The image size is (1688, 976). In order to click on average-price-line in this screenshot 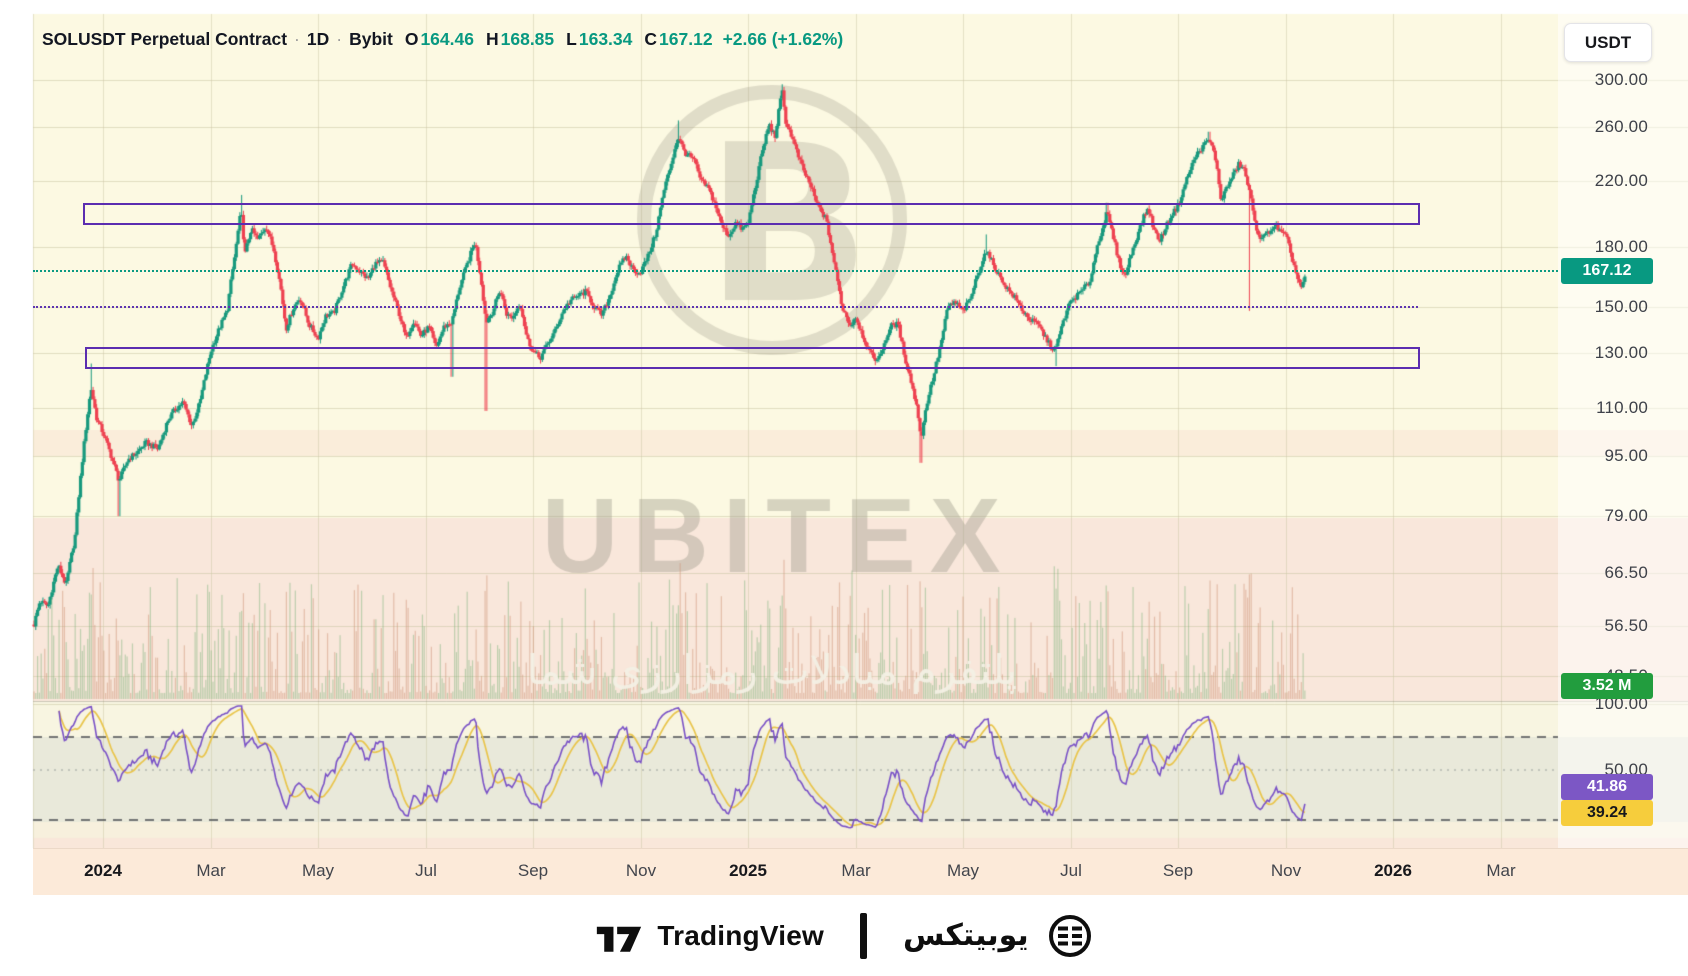, I will do `click(725, 307)`.